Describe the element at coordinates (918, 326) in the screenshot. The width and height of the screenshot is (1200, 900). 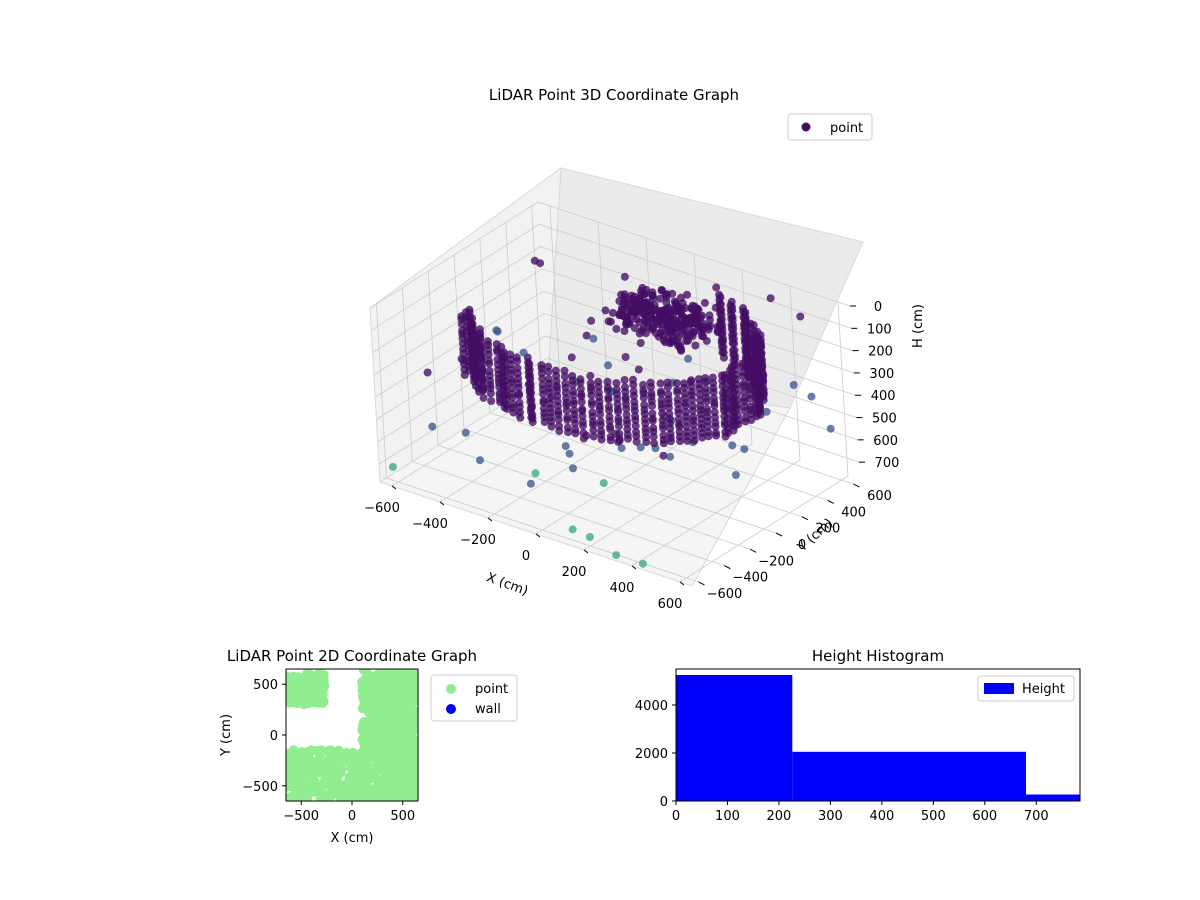
I see `z-axis-label-3d: H (cm)` at that location.